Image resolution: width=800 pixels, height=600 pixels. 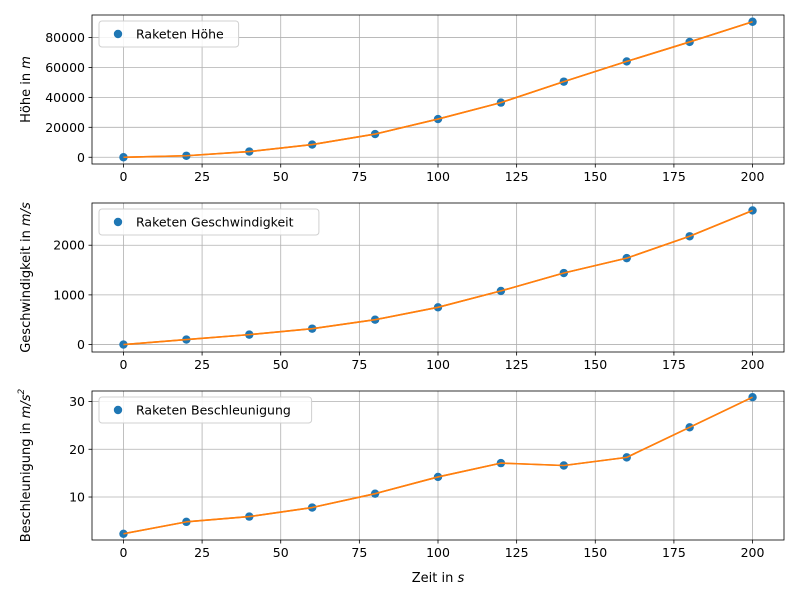 I want to click on velocity-legend-marker, so click(x=118, y=222).